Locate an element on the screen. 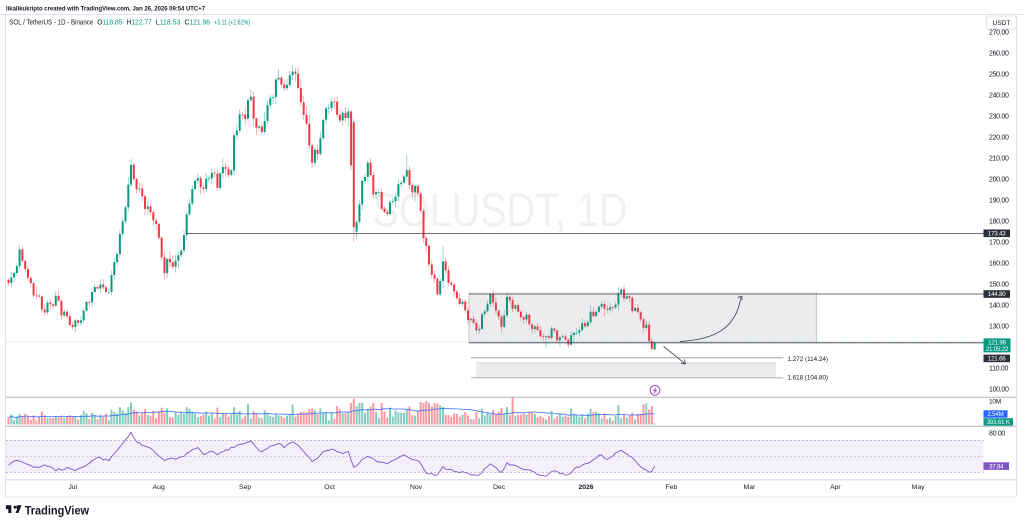 This screenshot has width=1024, height=526. svg-text: 210.00 is located at coordinates (999, 159).